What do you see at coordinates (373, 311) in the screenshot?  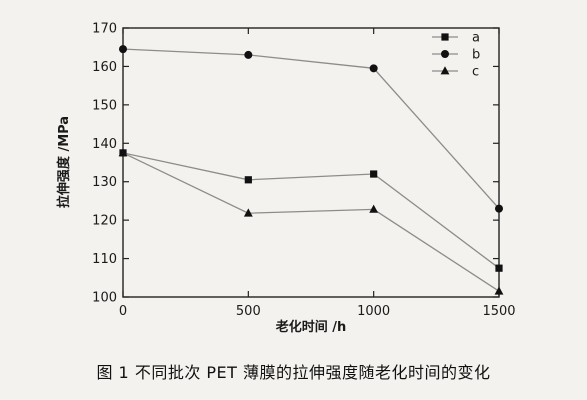 I see `x-tick-label: 1000` at bounding box center [373, 311].